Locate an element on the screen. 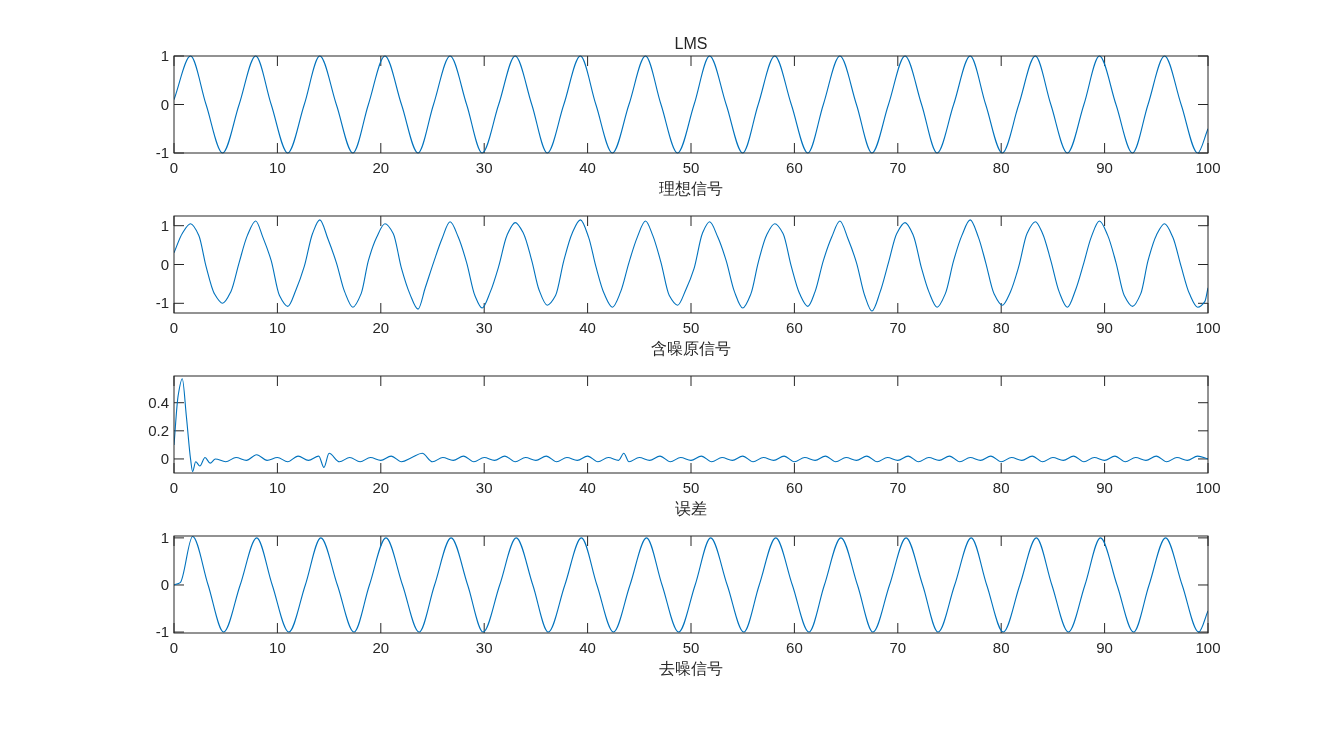 The image size is (1335, 732). y-tick-label: 0.2 is located at coordinates (158, 430).